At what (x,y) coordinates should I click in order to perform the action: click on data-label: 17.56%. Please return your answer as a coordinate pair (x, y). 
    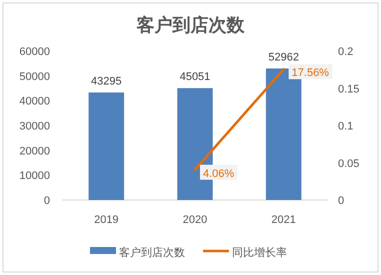
    Looking at the image, I should click on (311, 73).